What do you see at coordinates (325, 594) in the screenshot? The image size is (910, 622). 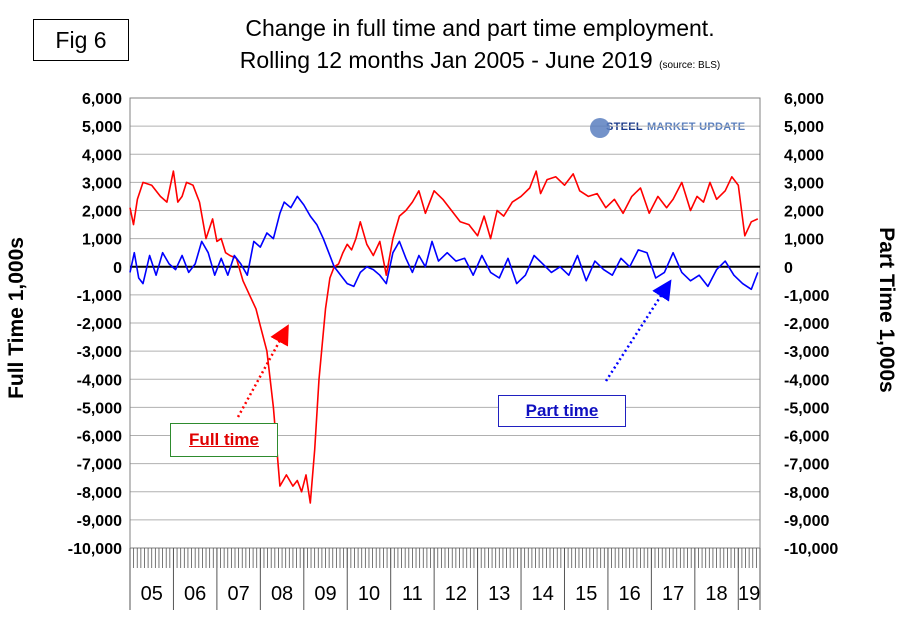 I see `x-year-label: 09` at bounding box center [325, 594].